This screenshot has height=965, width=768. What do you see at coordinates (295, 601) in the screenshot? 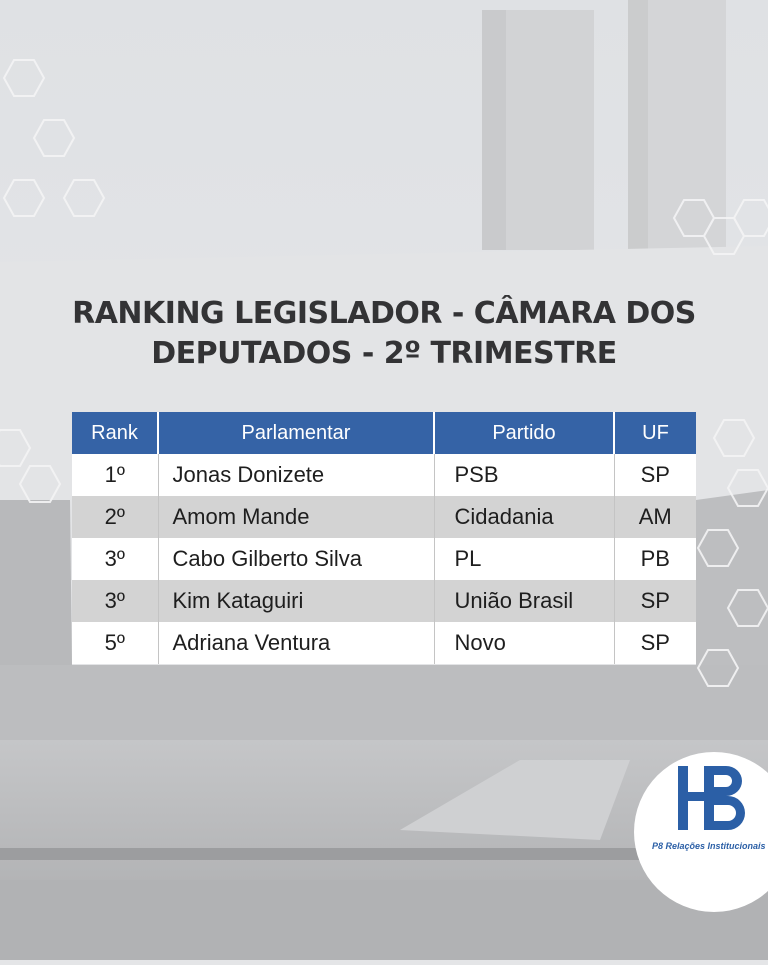
I see `cell-parlamentar: Kim Kataguiri` at bounding box center [295, 601].